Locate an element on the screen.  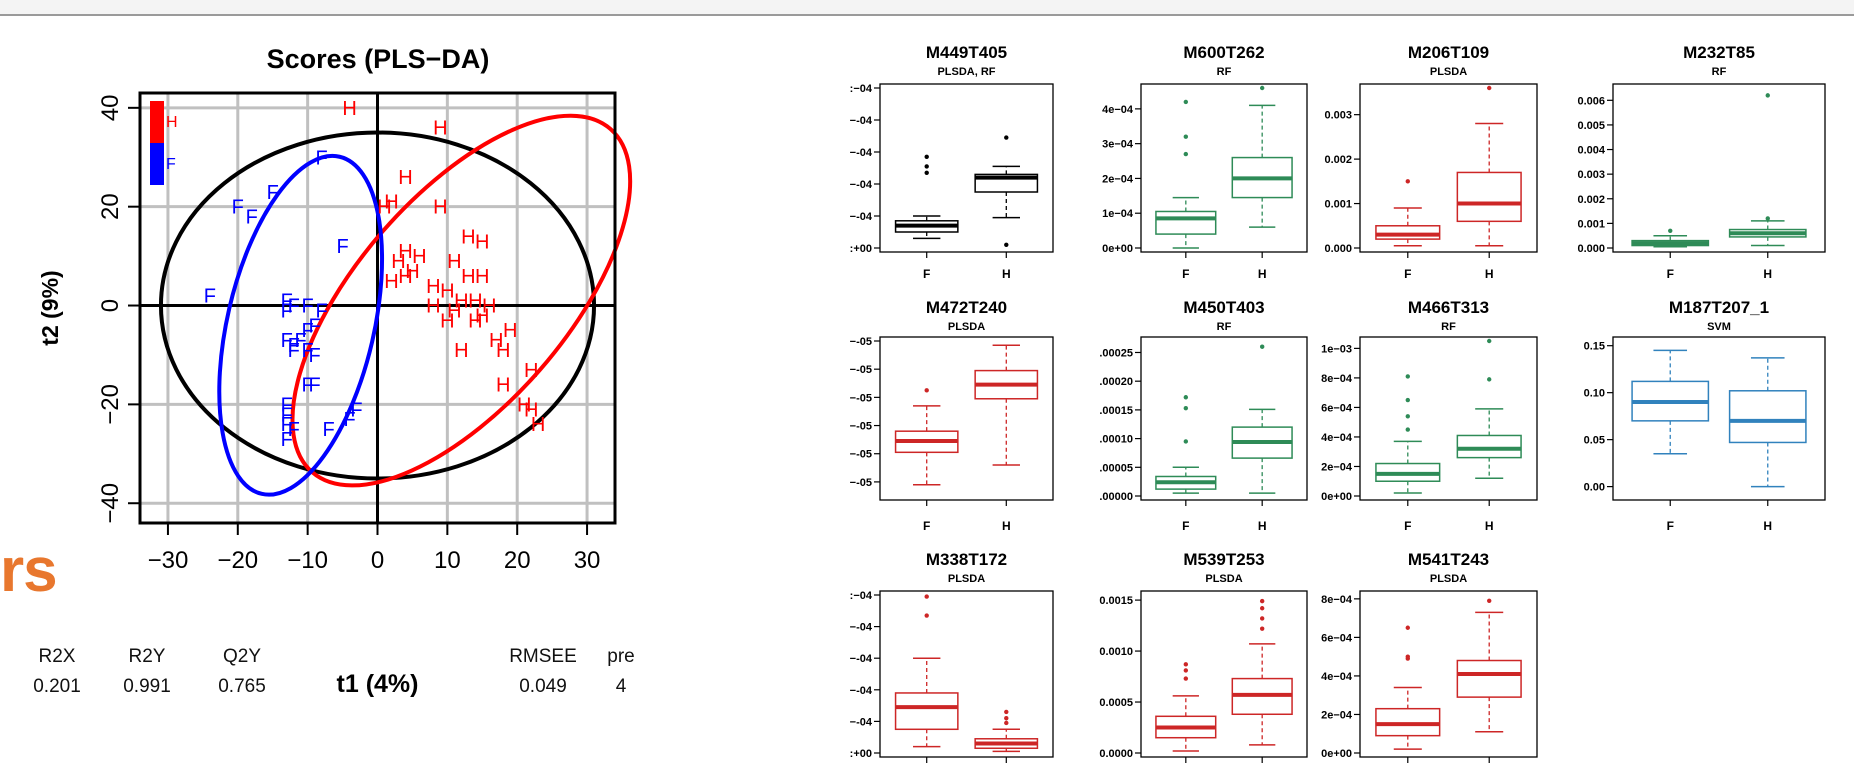
y-tick-label: 8e−04 is located at coordinates (1337, 379).